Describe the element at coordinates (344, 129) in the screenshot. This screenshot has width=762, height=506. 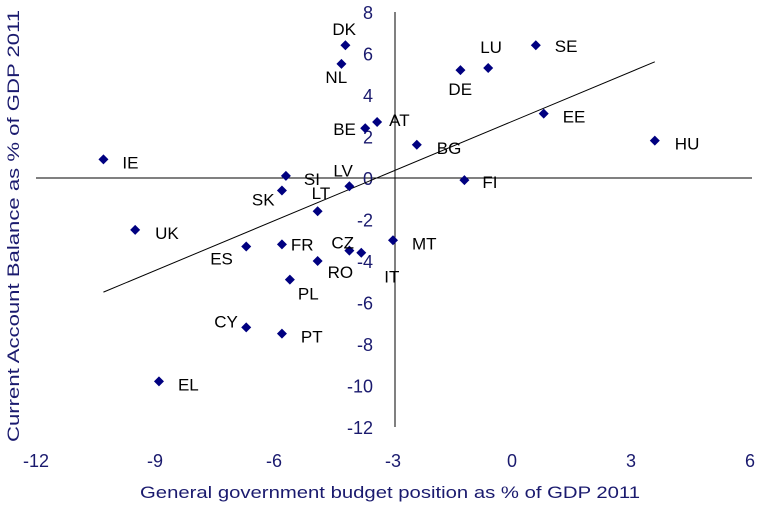
I see `point-label-be: BE` at that location.